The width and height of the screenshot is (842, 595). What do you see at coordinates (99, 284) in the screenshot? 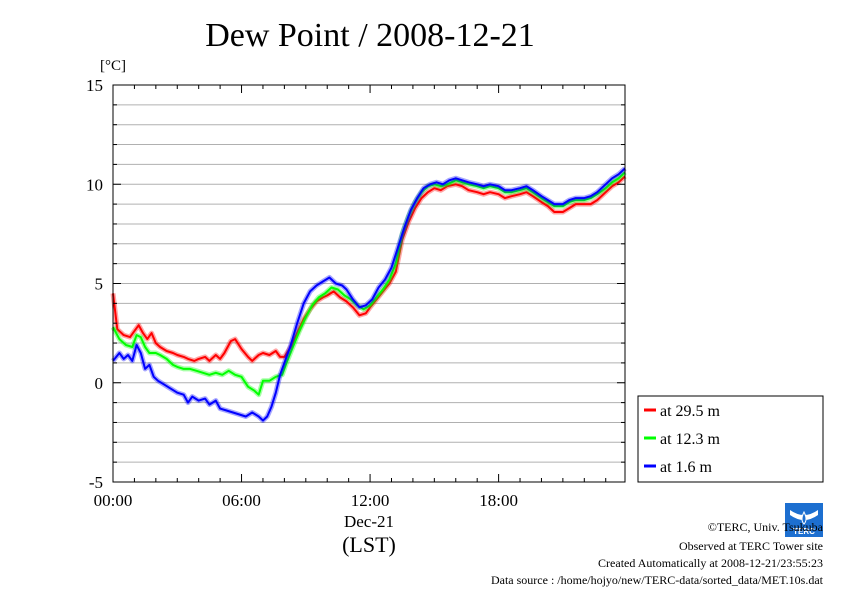
I see `y-tick-label: 5` at bounding box center [99, 284].